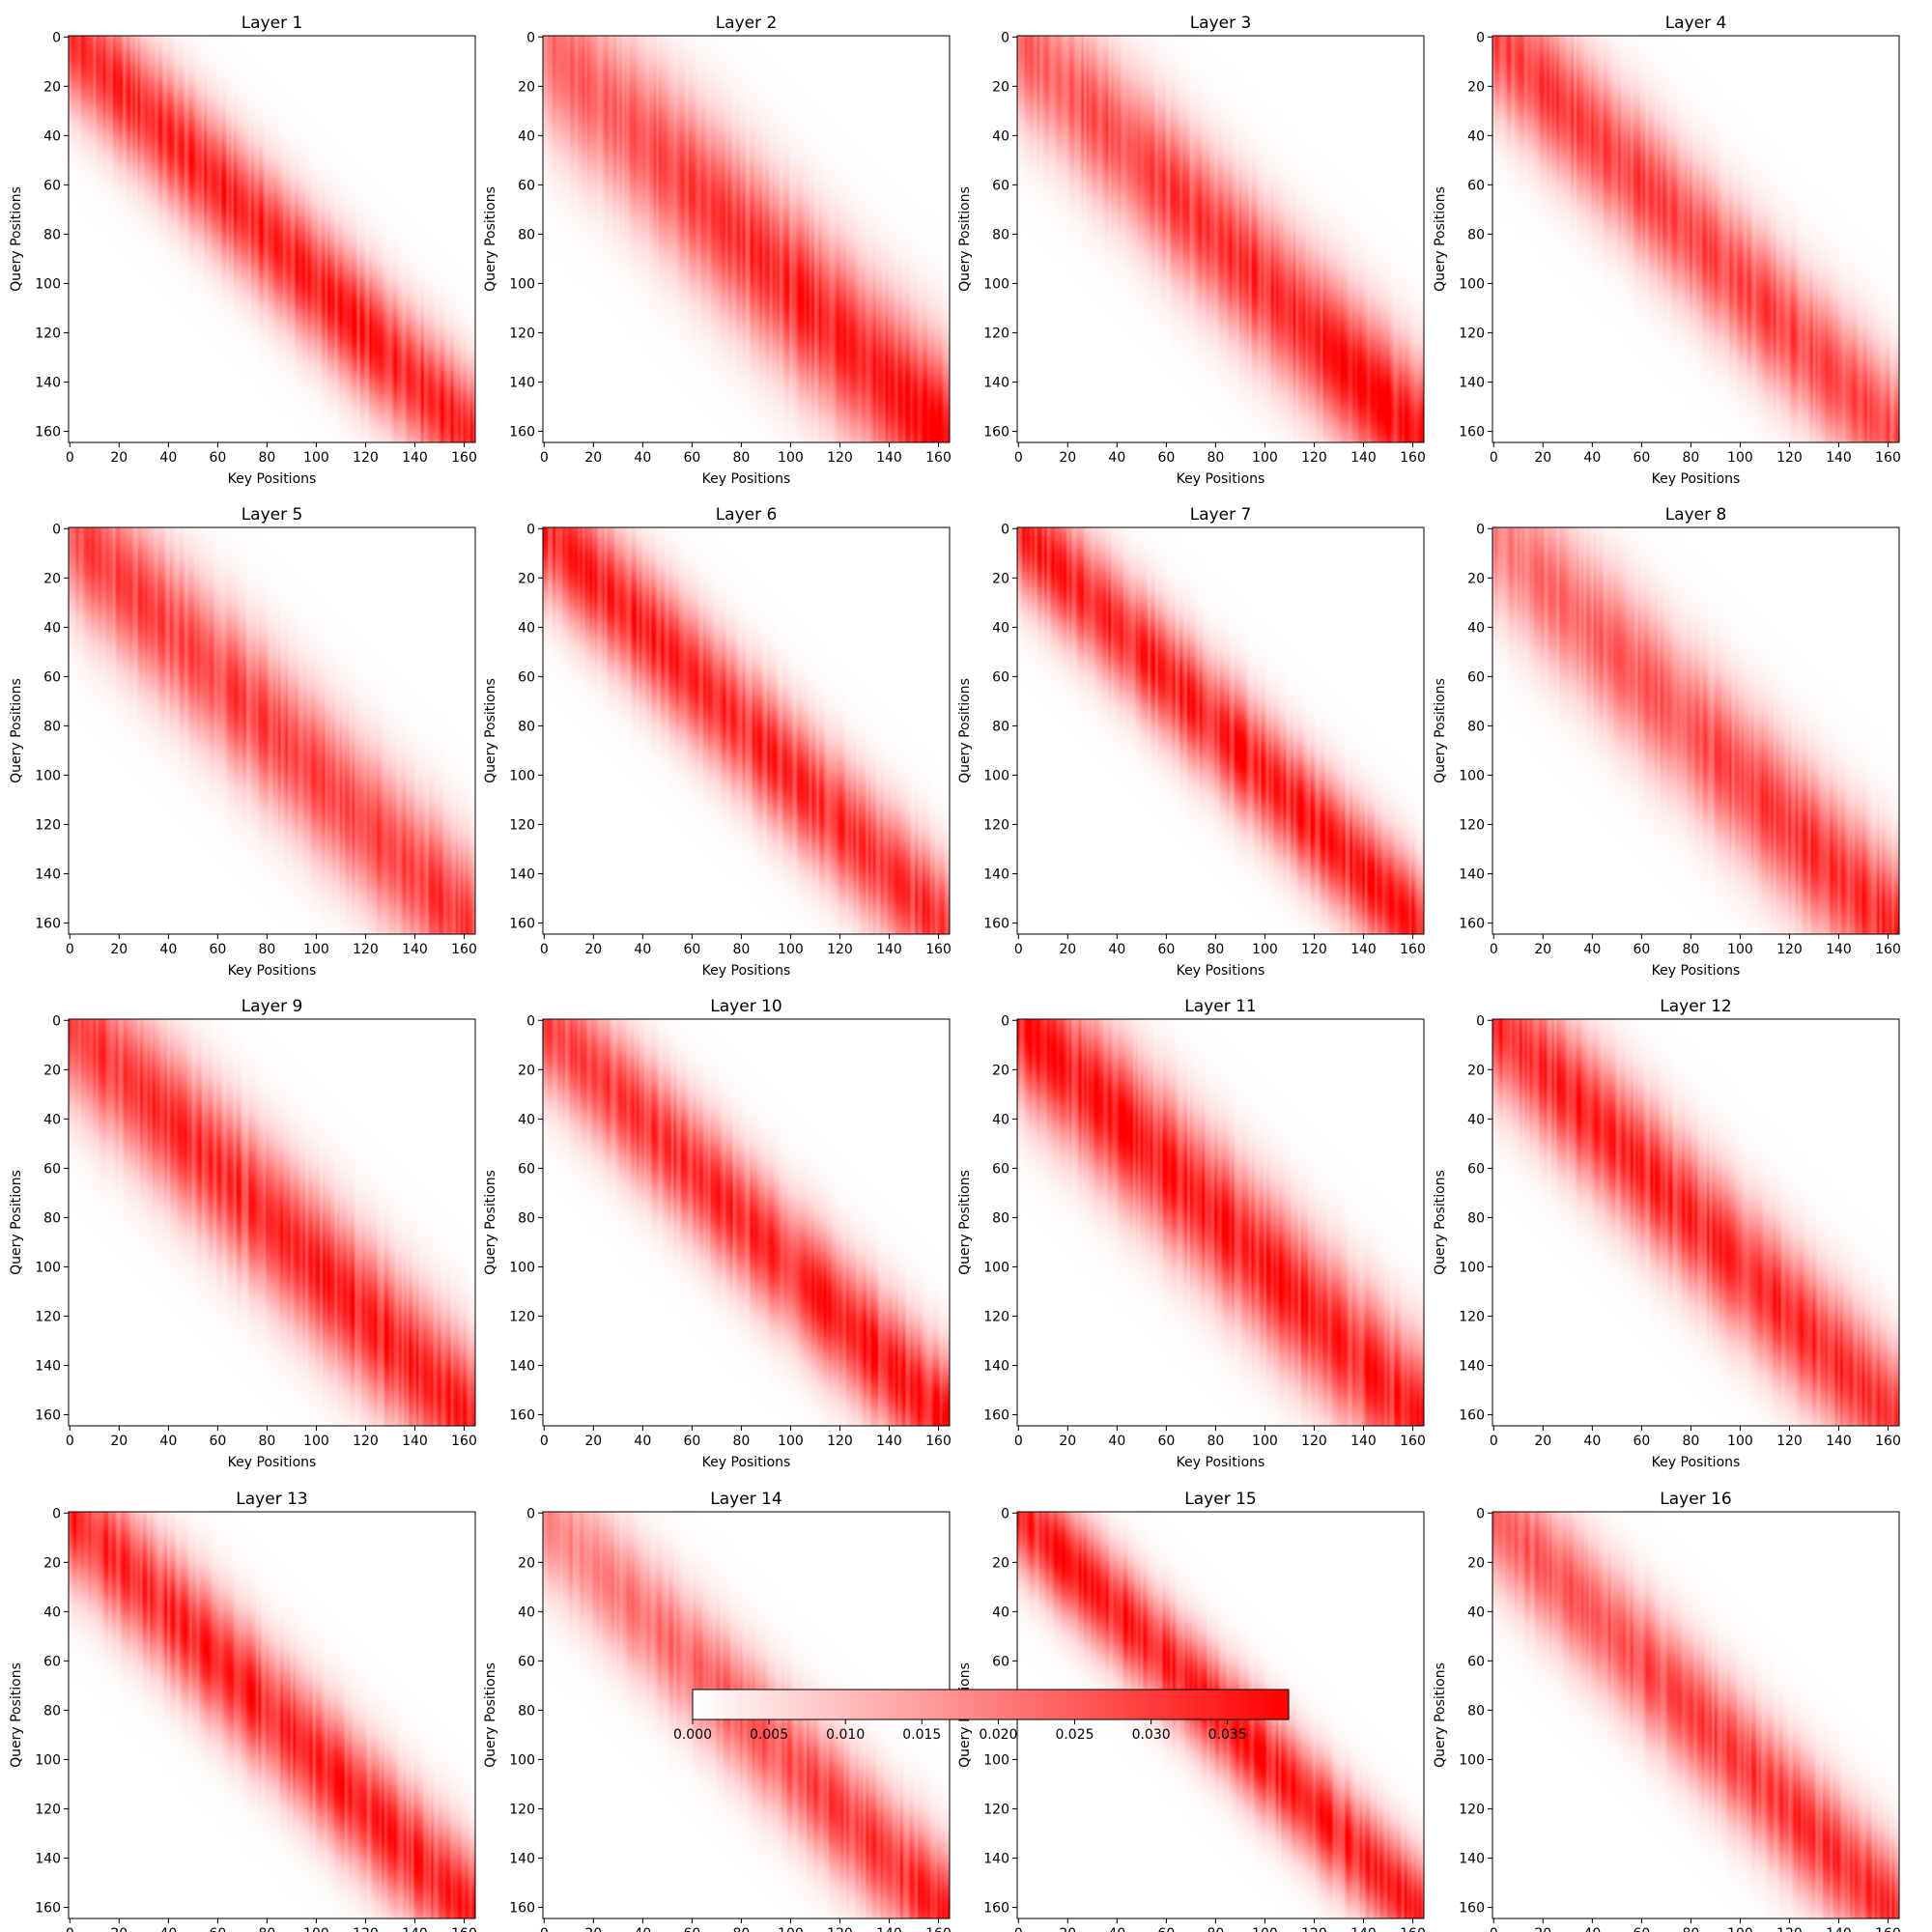 Image resolution: width=1932 pixels, height=1932 pixels. What do you see at coordinates (1220, 1006) in the screenshot?
I see `panel-title: Layer 11` at bounding box center [1220, 1006].